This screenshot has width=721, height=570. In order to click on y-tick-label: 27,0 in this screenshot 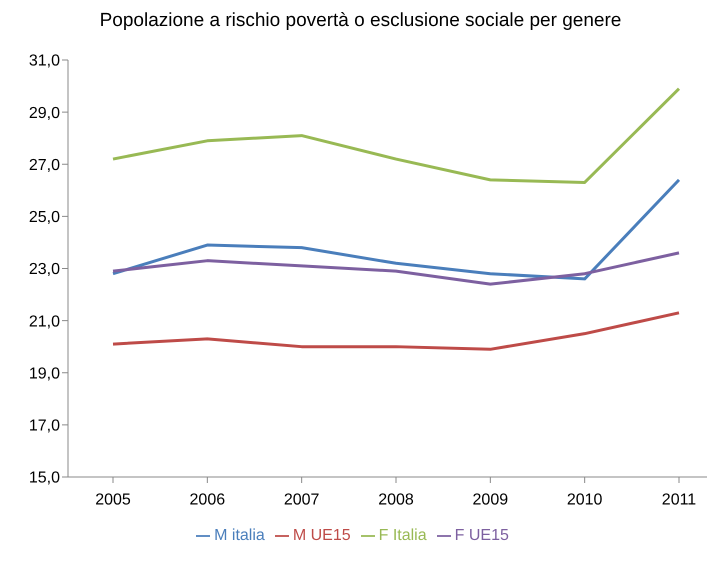, I will do `click(44, 165)`.